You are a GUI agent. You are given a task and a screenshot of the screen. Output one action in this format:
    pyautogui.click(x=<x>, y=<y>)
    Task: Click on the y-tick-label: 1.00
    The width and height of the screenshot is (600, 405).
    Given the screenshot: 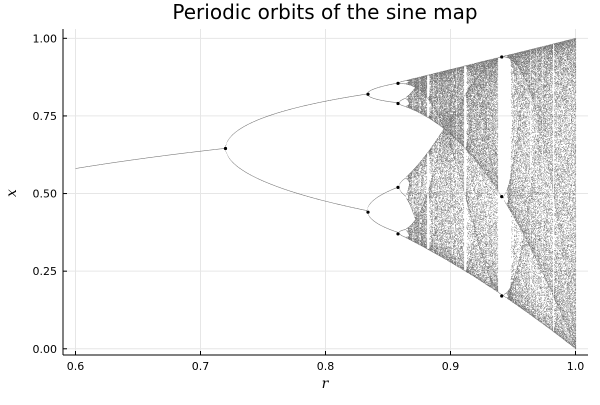 What is the action you would take?
    pyautogui.click(x=45, y=38)
    